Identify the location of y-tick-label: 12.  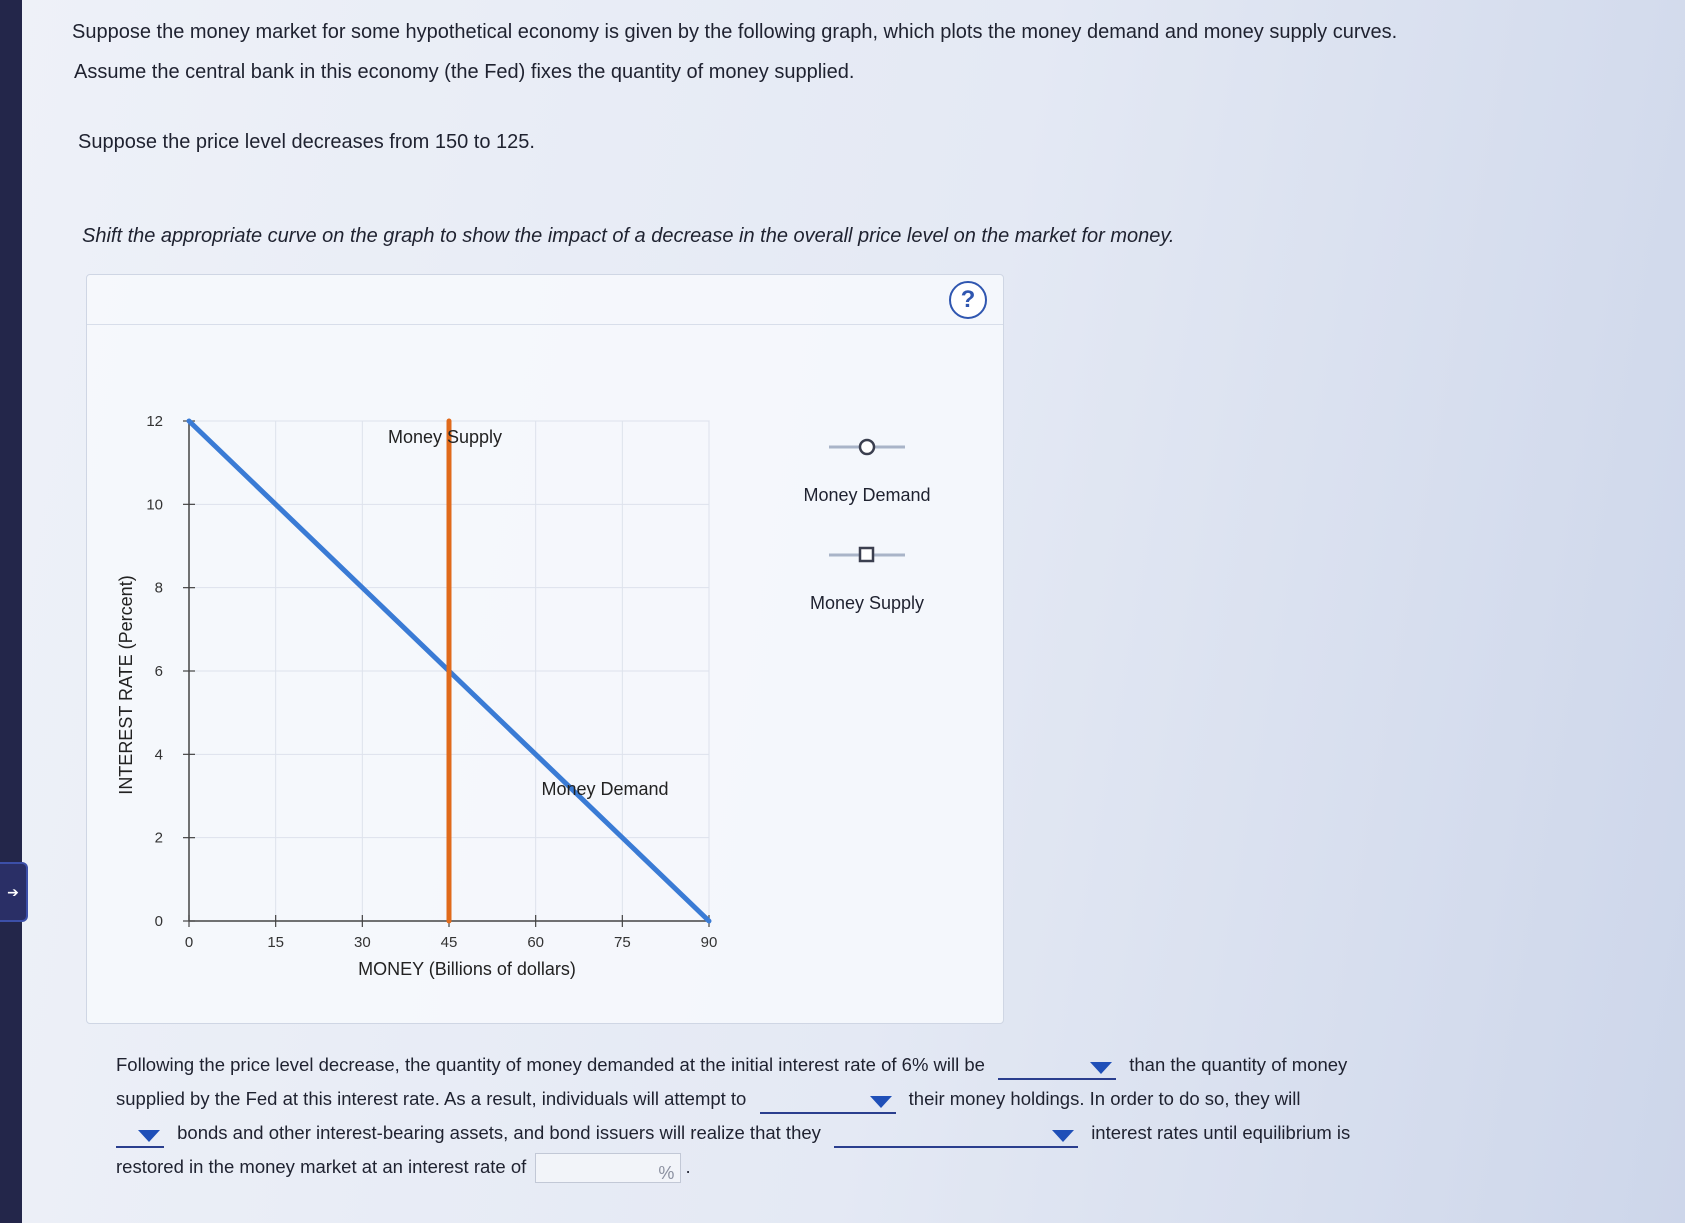
(154, 421).